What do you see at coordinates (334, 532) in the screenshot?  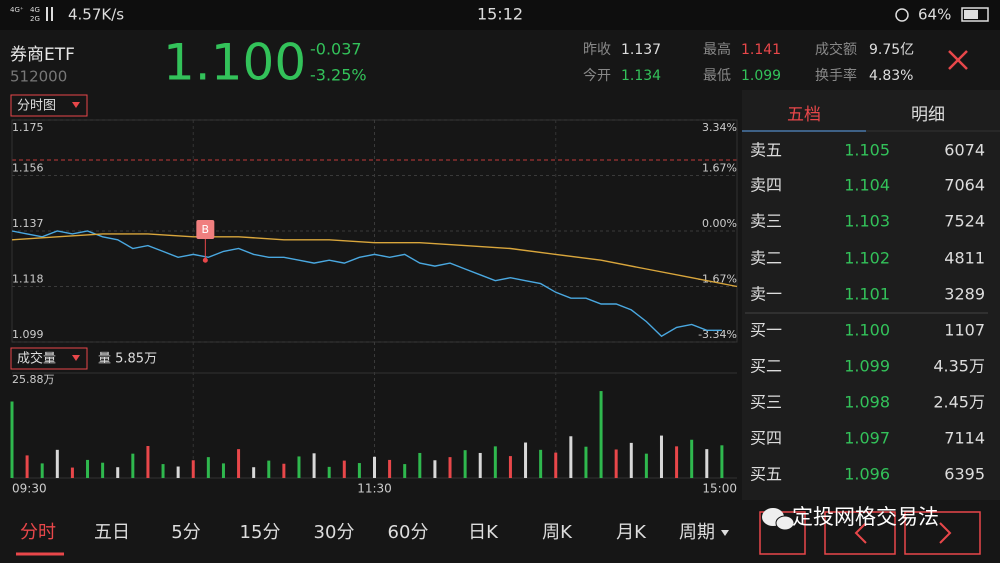 I see `period-tab: 30分` at bounding box center [334, 532].